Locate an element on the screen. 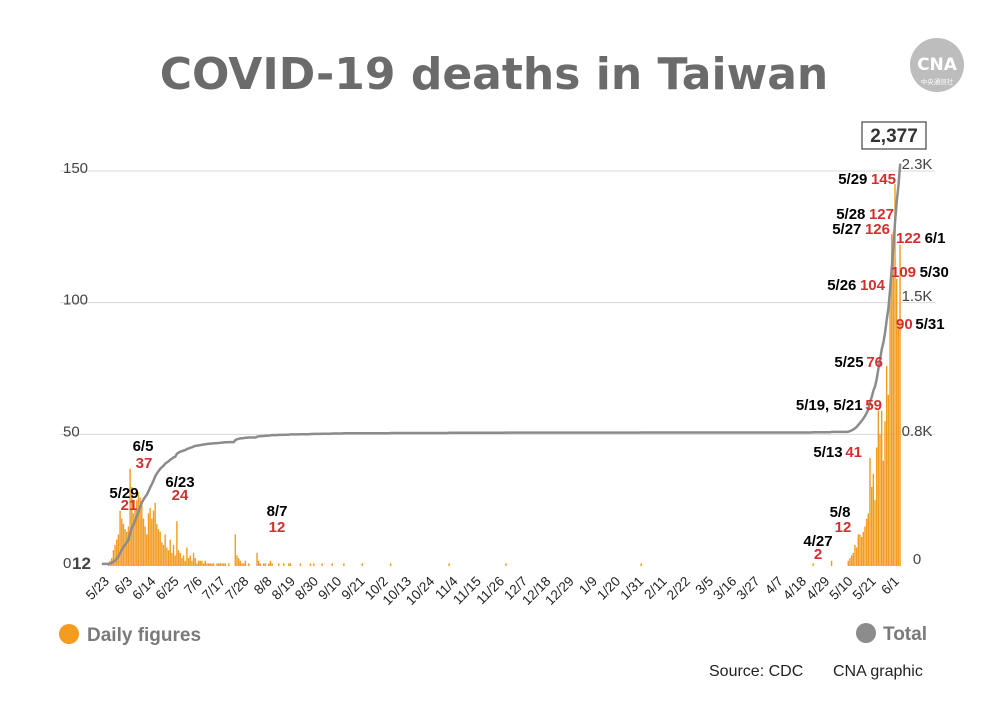  legend-daily-swatch is located at coordinates (69, 634).